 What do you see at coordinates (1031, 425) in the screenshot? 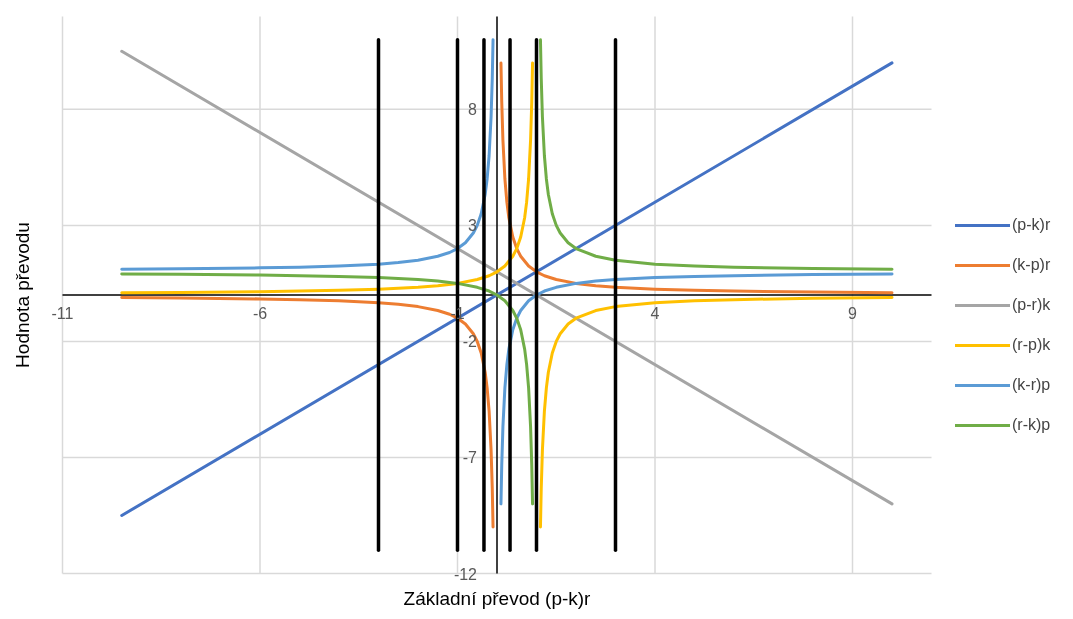
I see `legend-label: (r-k)p` at bounding box center [1031, 425].